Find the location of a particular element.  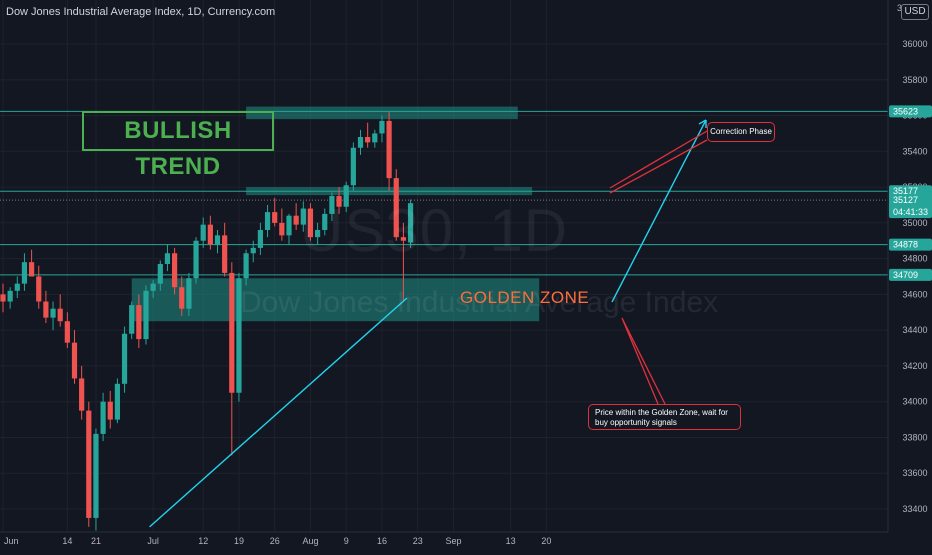

y-tick-label: 35800 is located at coordinates (914, 80).